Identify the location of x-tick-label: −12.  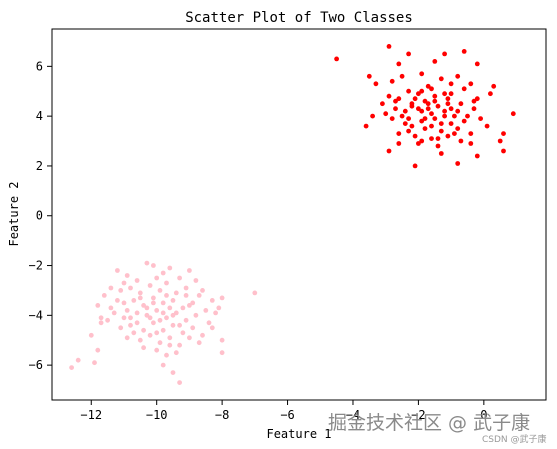
(91, 415).